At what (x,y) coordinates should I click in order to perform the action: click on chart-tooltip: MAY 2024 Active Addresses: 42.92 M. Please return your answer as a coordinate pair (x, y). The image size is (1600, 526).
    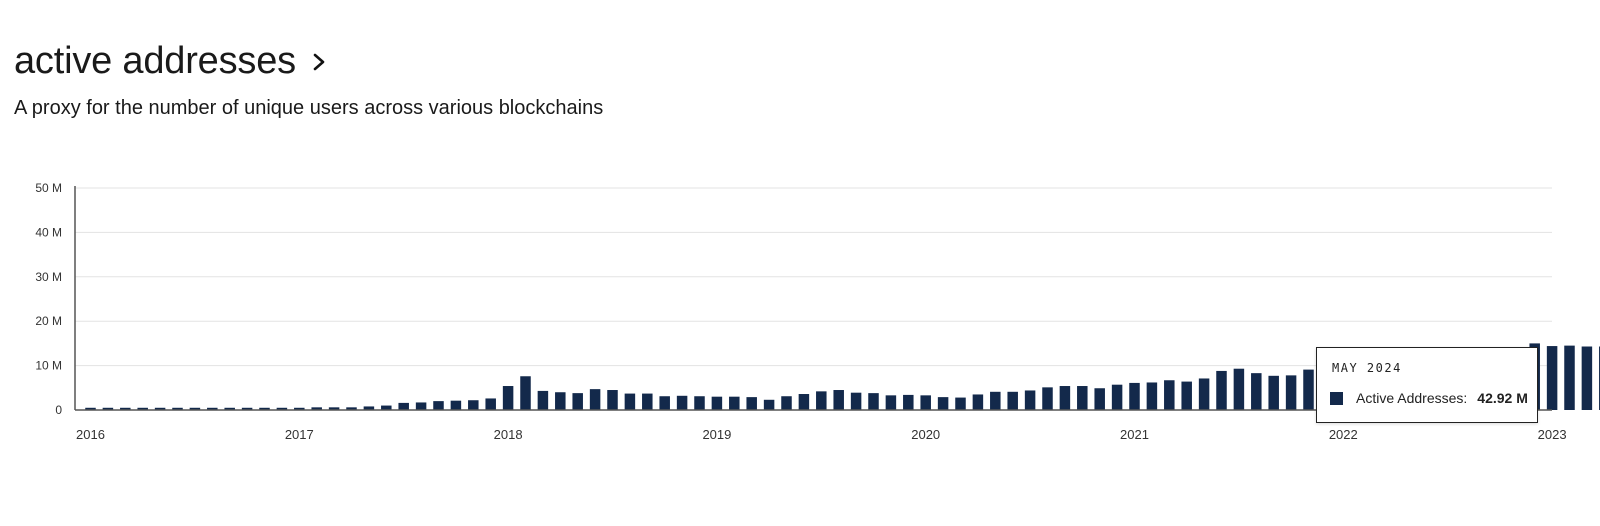
    Looking at the image, I should click on (1427, 385).